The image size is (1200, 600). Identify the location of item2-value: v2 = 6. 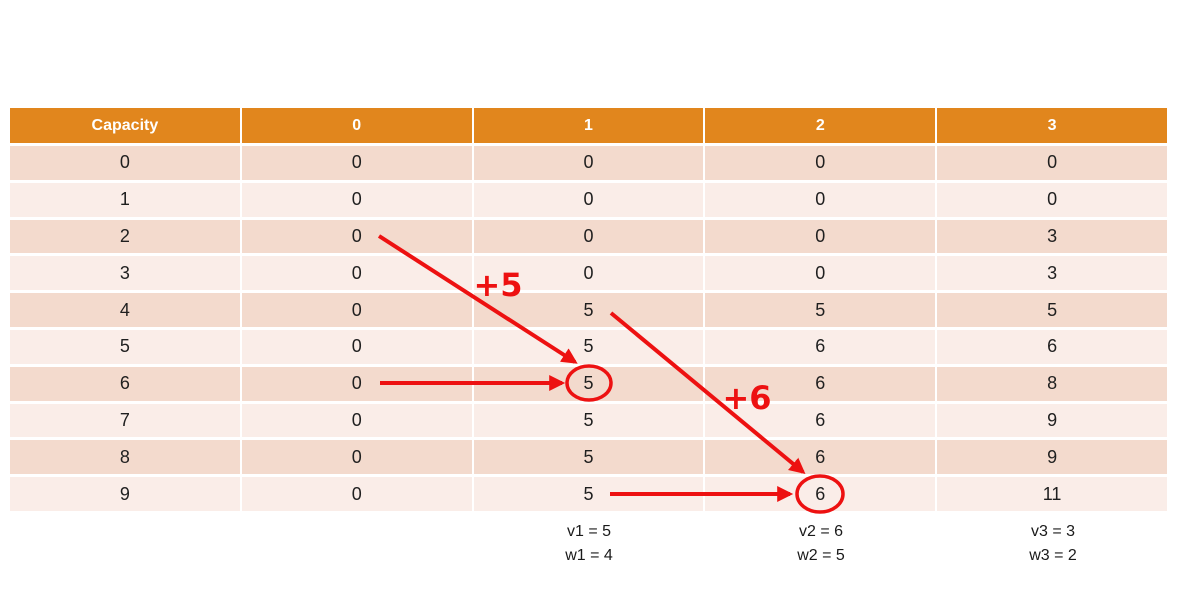
(821, 531).